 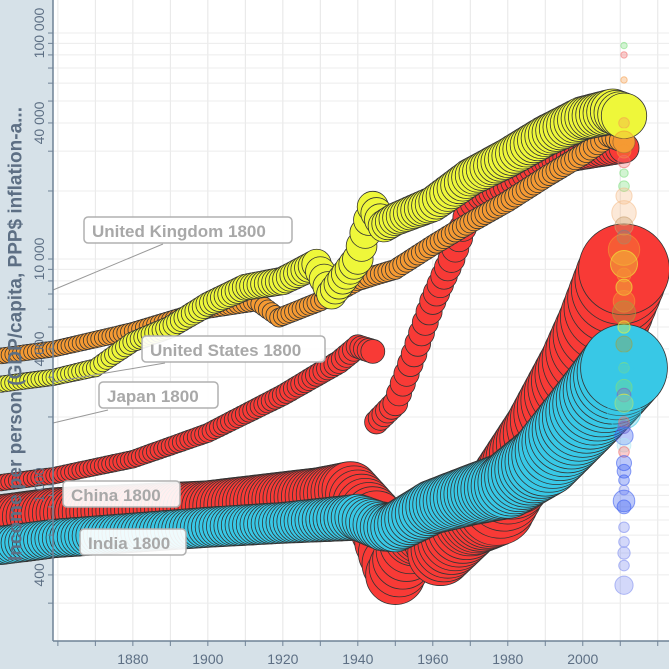 What do you see at coordinates (132, 659) in the screenshot?
I see `x-tick-label: 1880` at bounding box center [132, 659].